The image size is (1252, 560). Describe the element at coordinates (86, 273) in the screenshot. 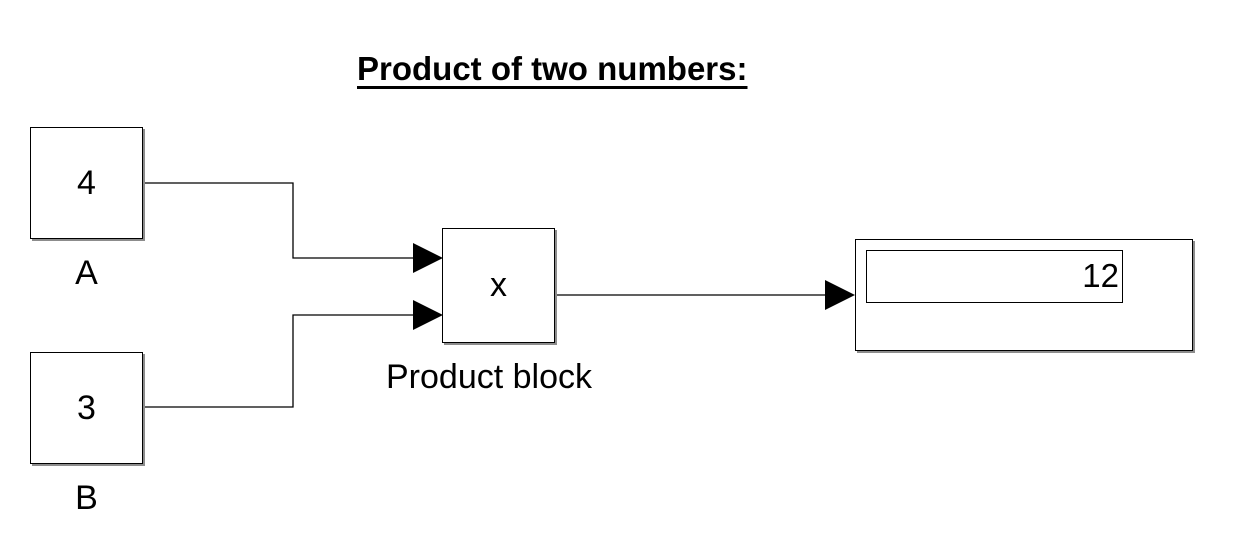

I see `constant-a-label: A` at that location.